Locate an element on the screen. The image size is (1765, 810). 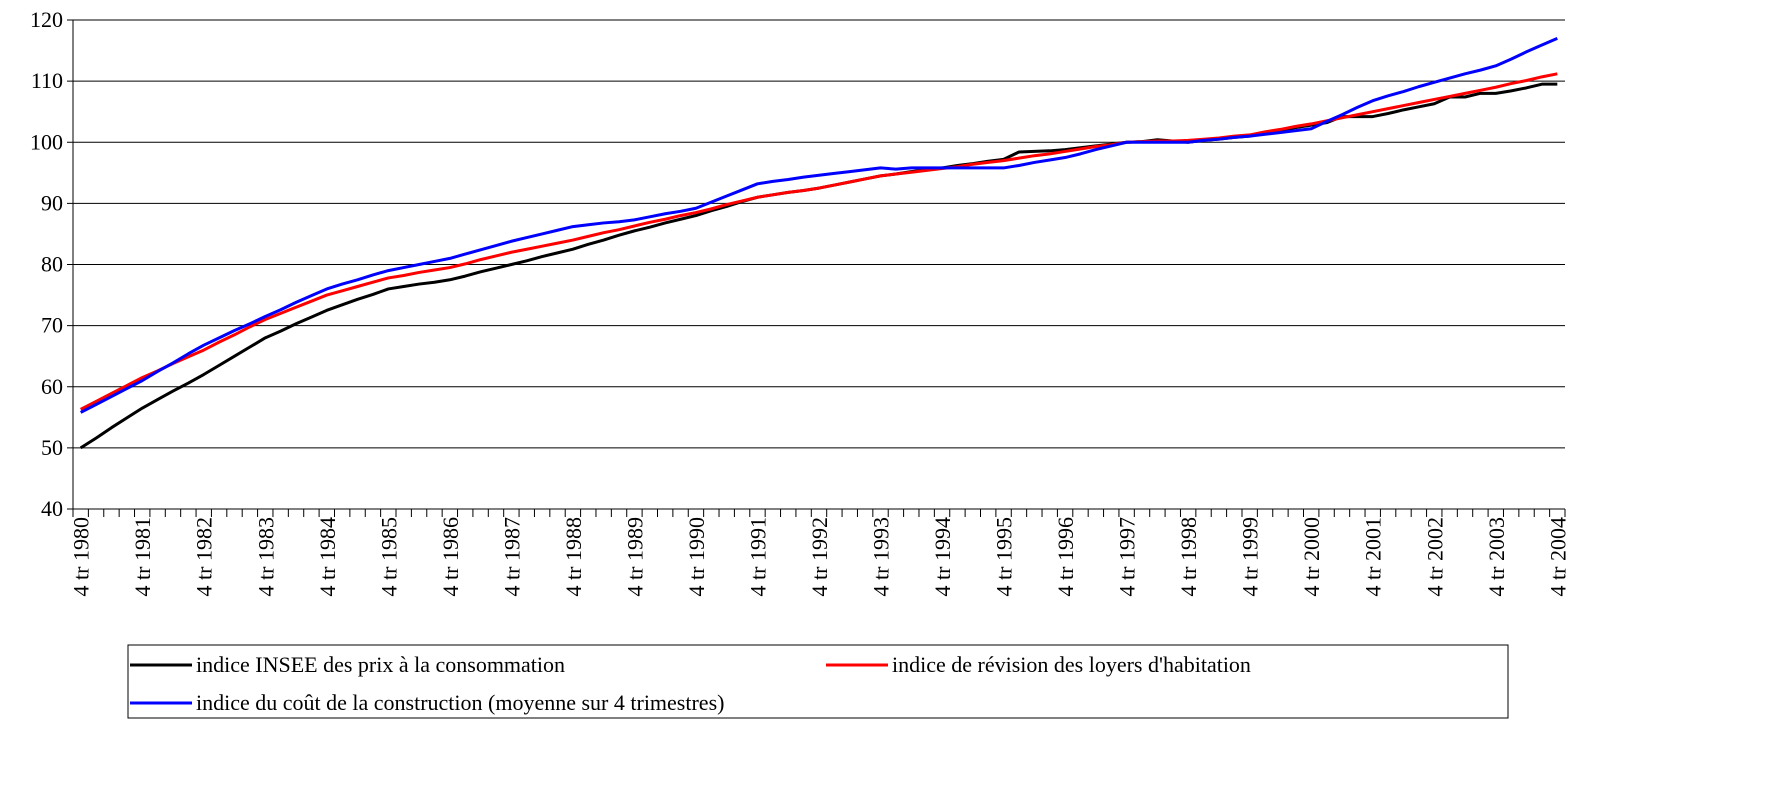
x-tick-label: 4 tr 2002 is located at coordinates (1434, 556).